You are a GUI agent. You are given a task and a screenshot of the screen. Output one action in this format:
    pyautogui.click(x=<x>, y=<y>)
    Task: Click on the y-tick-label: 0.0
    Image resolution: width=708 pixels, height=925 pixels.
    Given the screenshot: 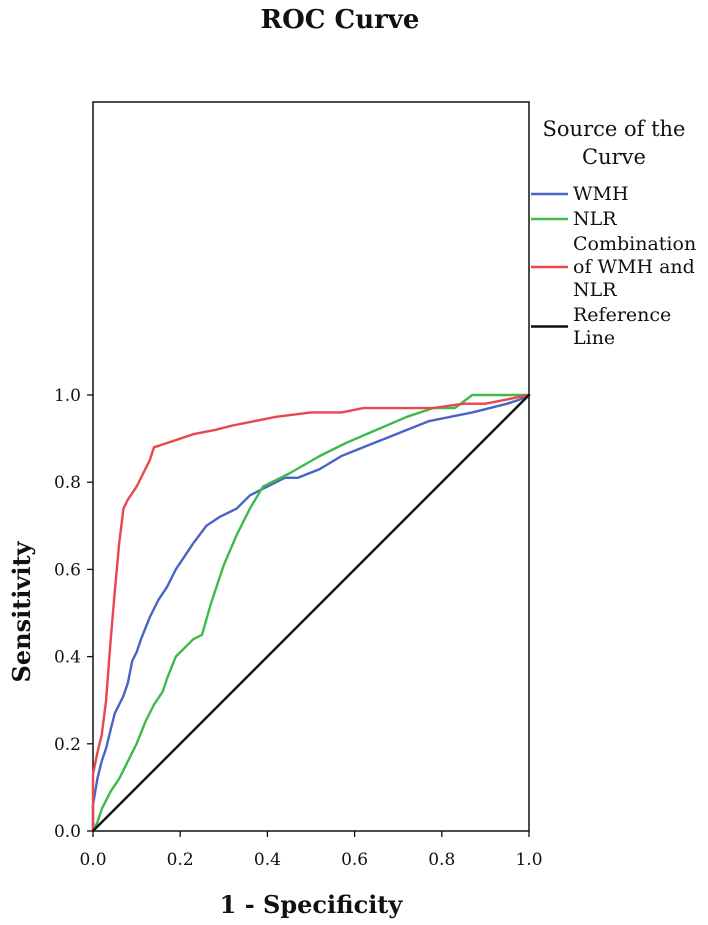 What is the action you would take?
    pyautogui.click(x=67, y=832)
    